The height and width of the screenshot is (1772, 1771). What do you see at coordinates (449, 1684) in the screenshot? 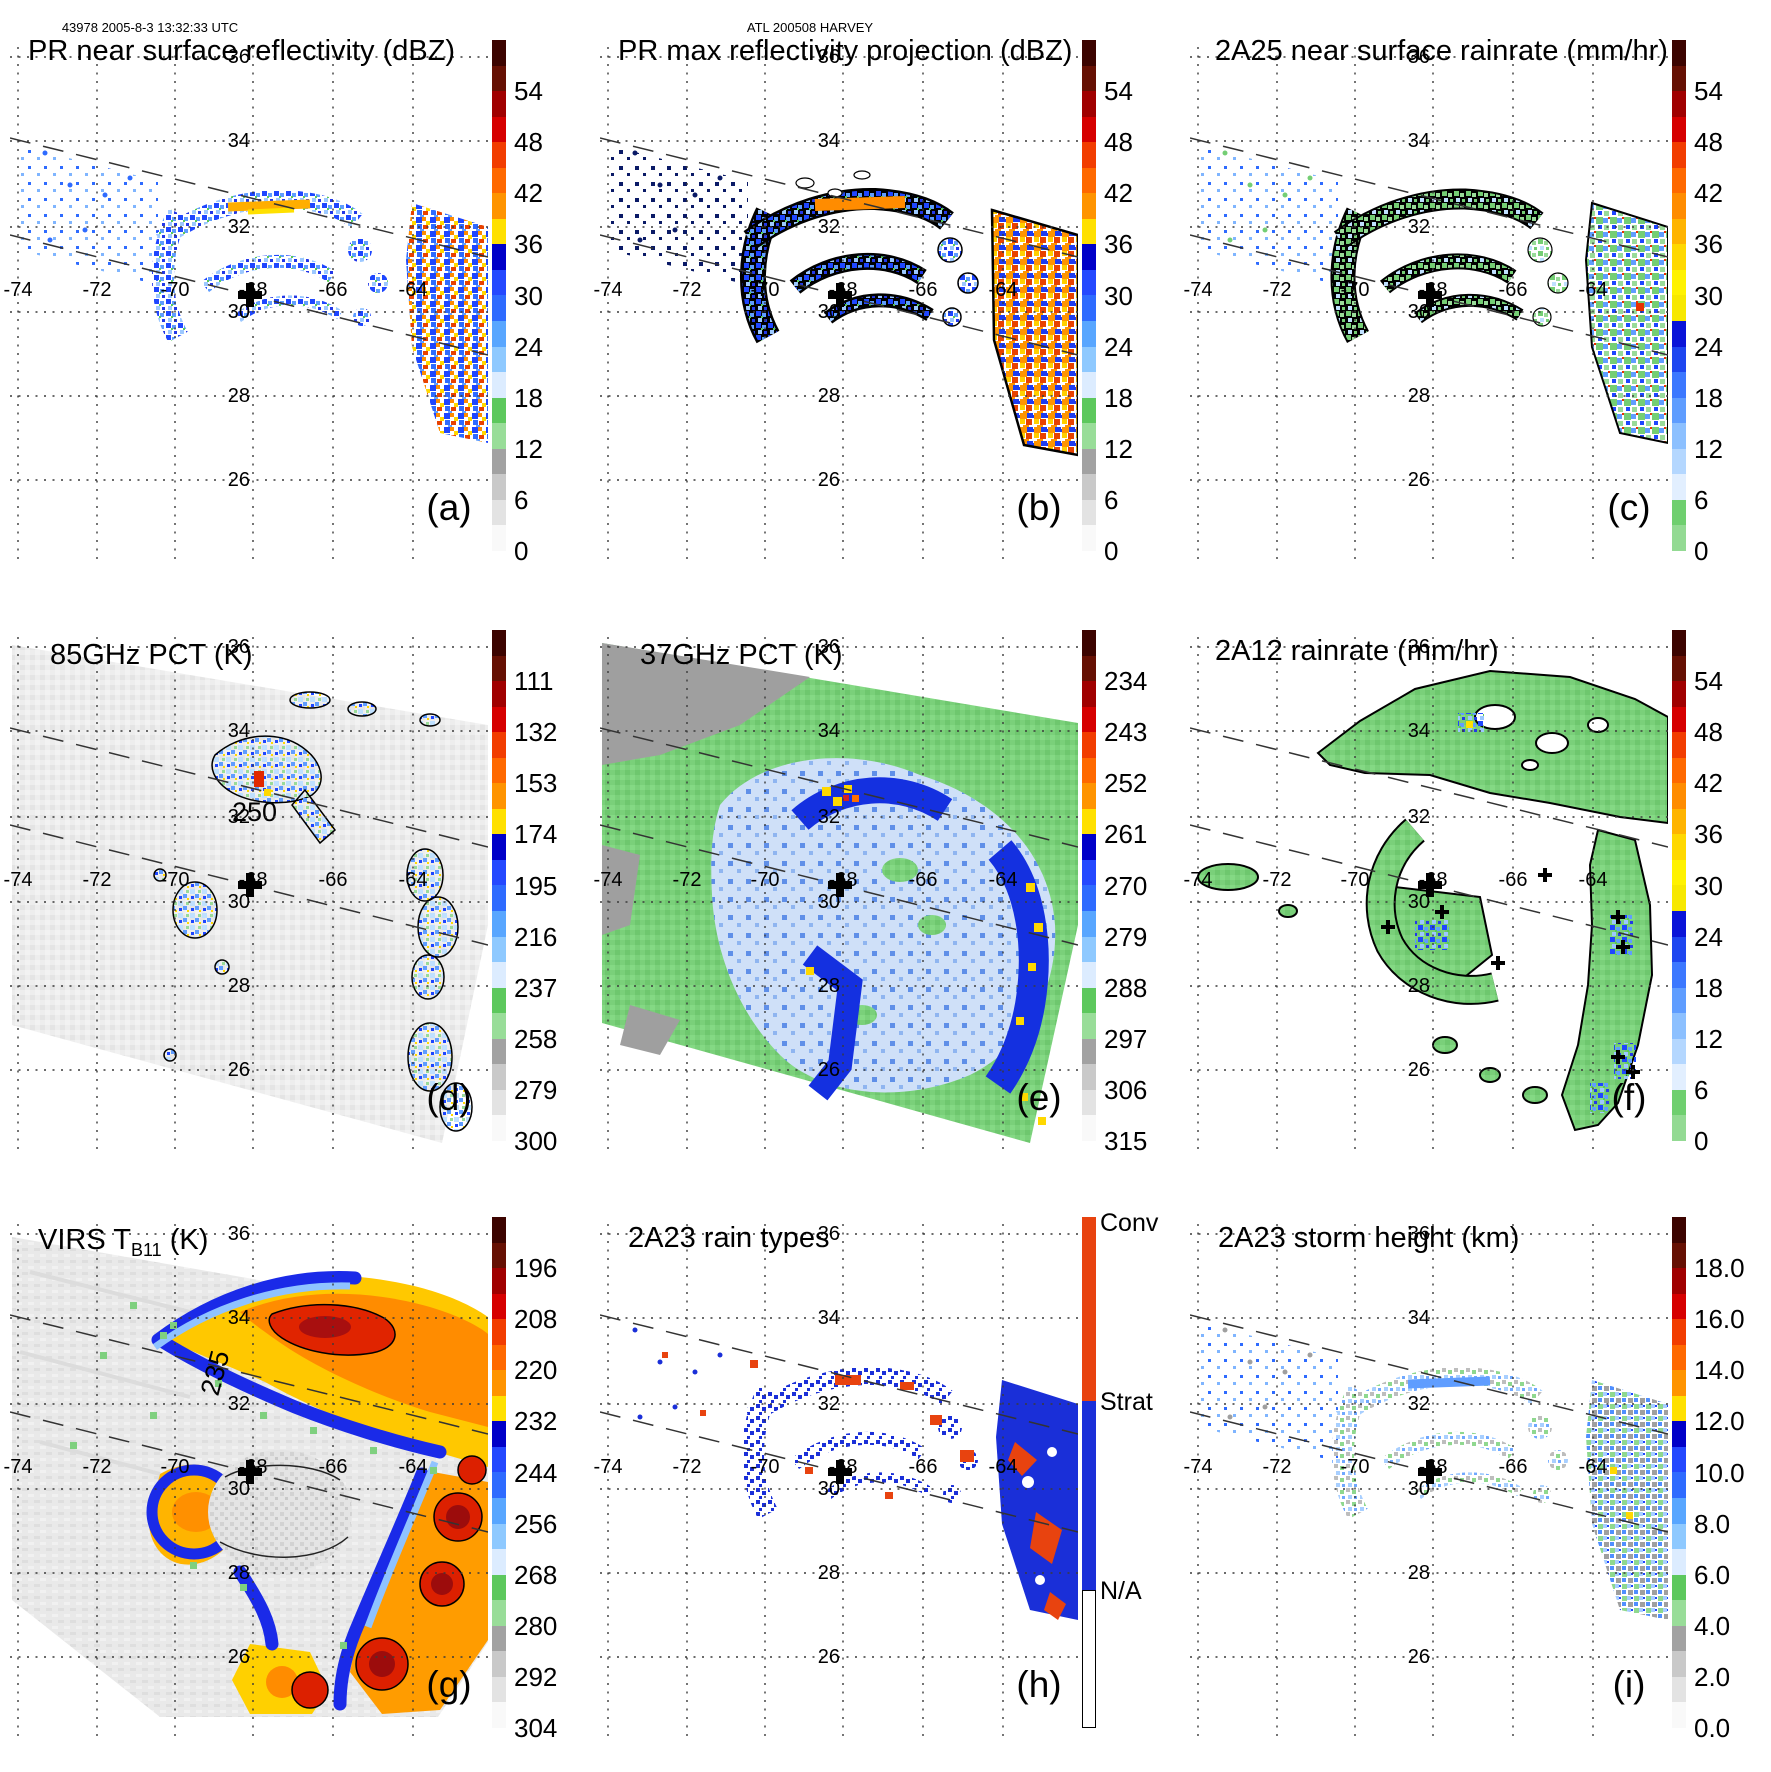
I see `panel-letter: (g)` at bounding box center [449, 1684].